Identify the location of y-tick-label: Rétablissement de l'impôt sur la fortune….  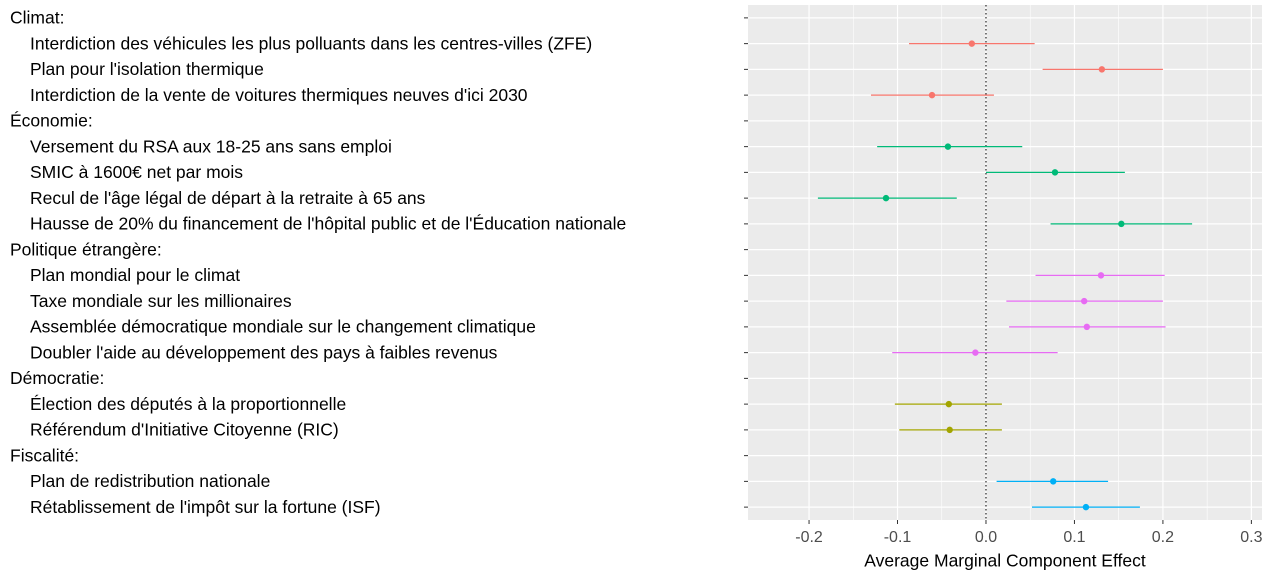
(205, 507).